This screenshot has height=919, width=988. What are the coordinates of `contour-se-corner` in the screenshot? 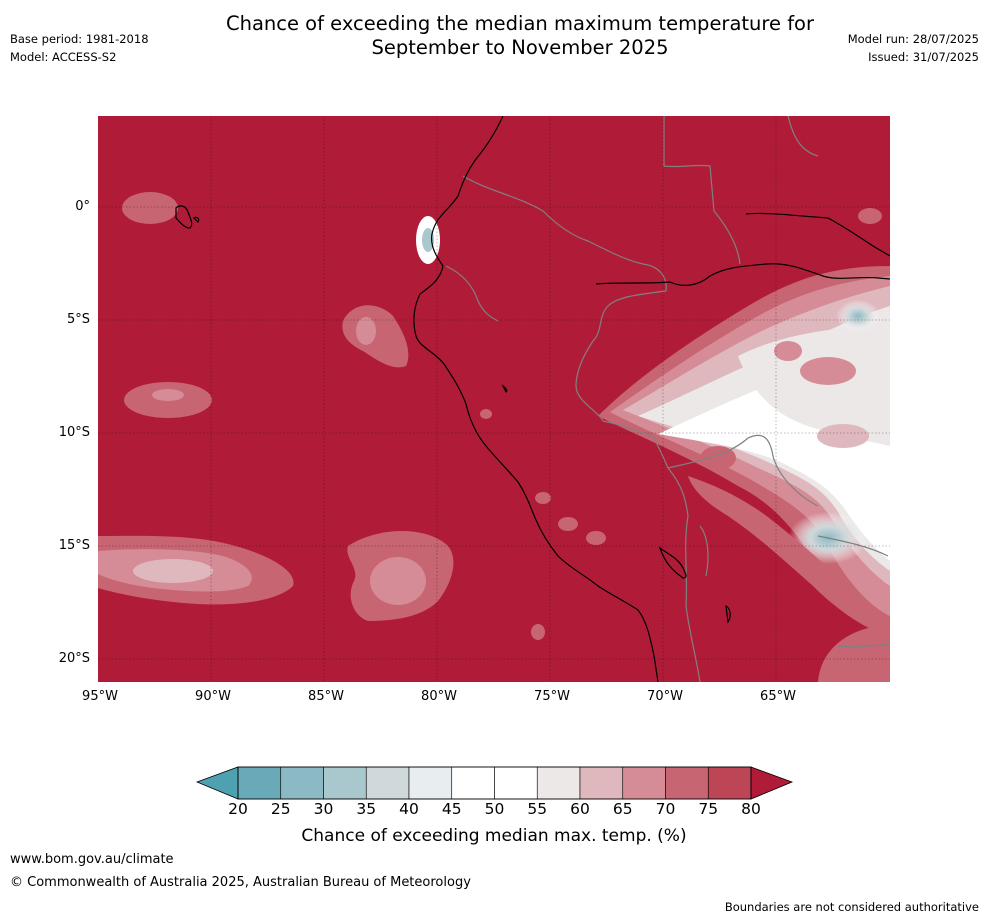 It's located at (854, 654).